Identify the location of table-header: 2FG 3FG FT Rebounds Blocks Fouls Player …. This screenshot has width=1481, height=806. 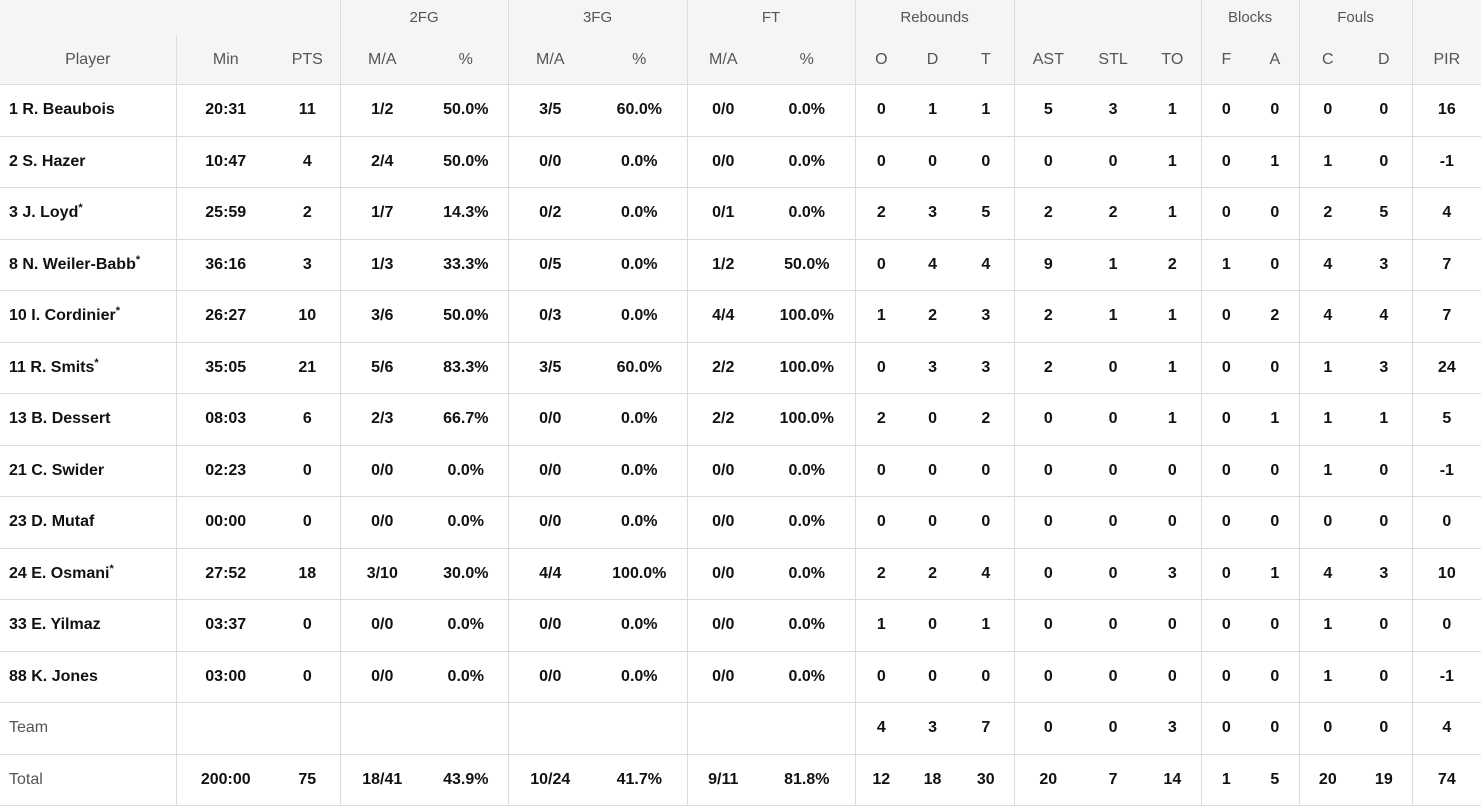
(740, 42).